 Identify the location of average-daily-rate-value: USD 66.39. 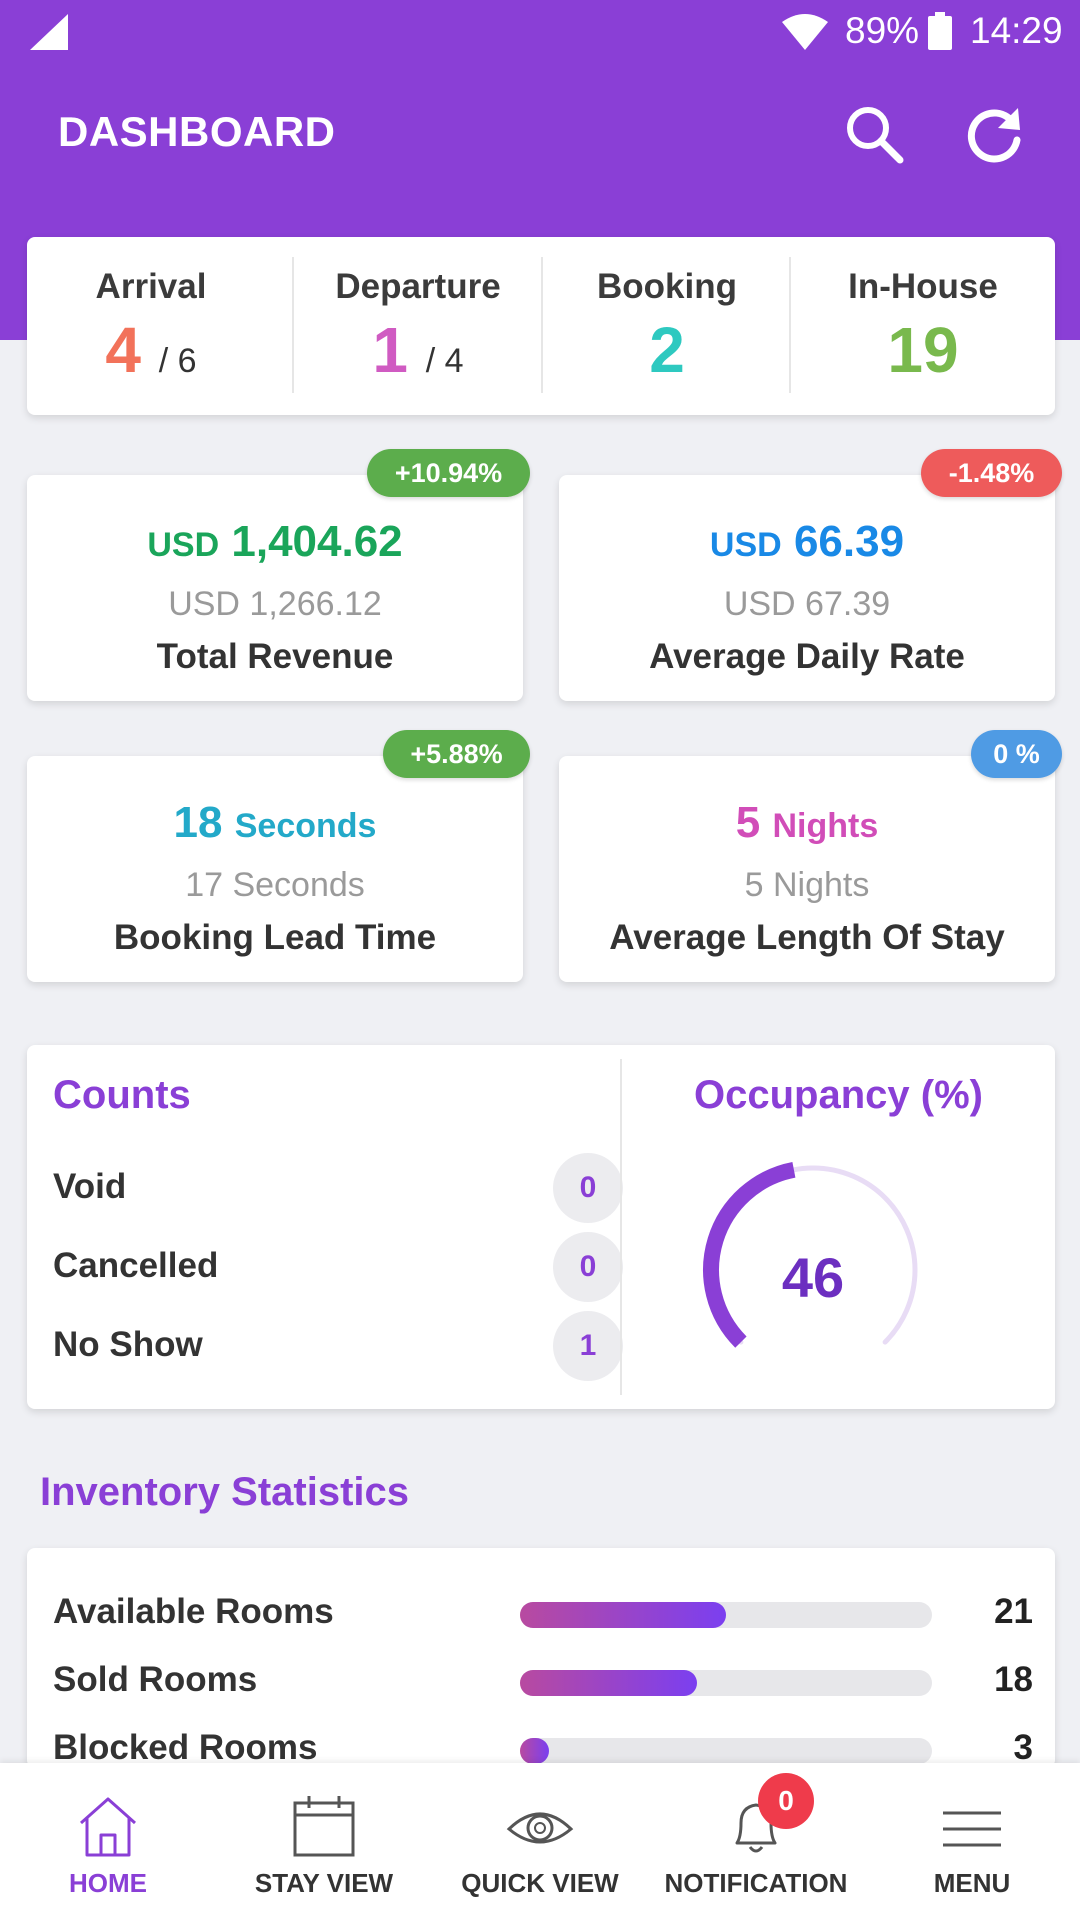
(807, 542).